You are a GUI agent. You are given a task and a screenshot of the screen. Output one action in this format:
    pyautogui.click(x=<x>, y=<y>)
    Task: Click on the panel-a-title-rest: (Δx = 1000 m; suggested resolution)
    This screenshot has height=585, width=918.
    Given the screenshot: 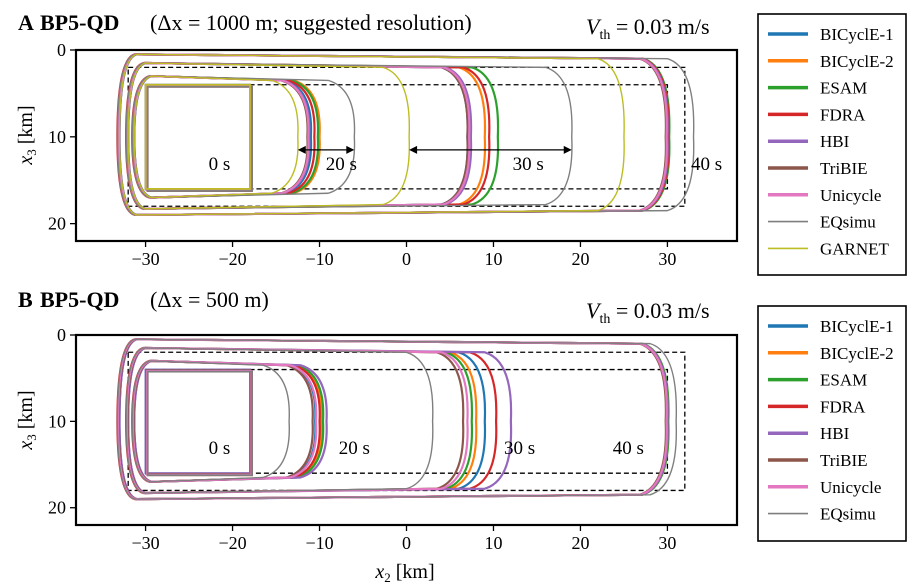 What is the action you would take?
    pyautogui.click(x=311, y=22)
    